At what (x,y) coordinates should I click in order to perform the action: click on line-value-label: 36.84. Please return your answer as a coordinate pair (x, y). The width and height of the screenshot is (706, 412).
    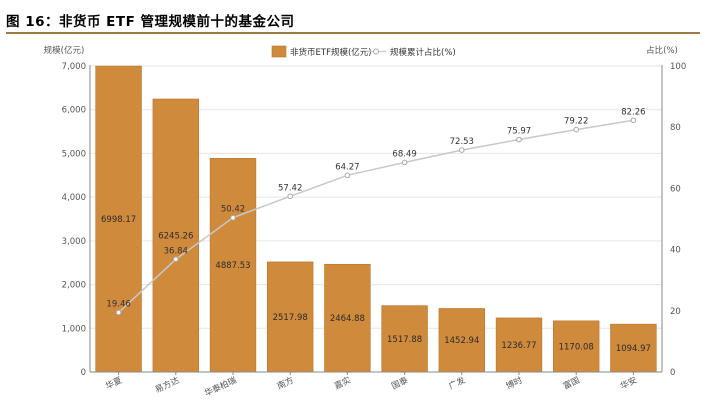
    Looking at the image, I should click on (176, 251).